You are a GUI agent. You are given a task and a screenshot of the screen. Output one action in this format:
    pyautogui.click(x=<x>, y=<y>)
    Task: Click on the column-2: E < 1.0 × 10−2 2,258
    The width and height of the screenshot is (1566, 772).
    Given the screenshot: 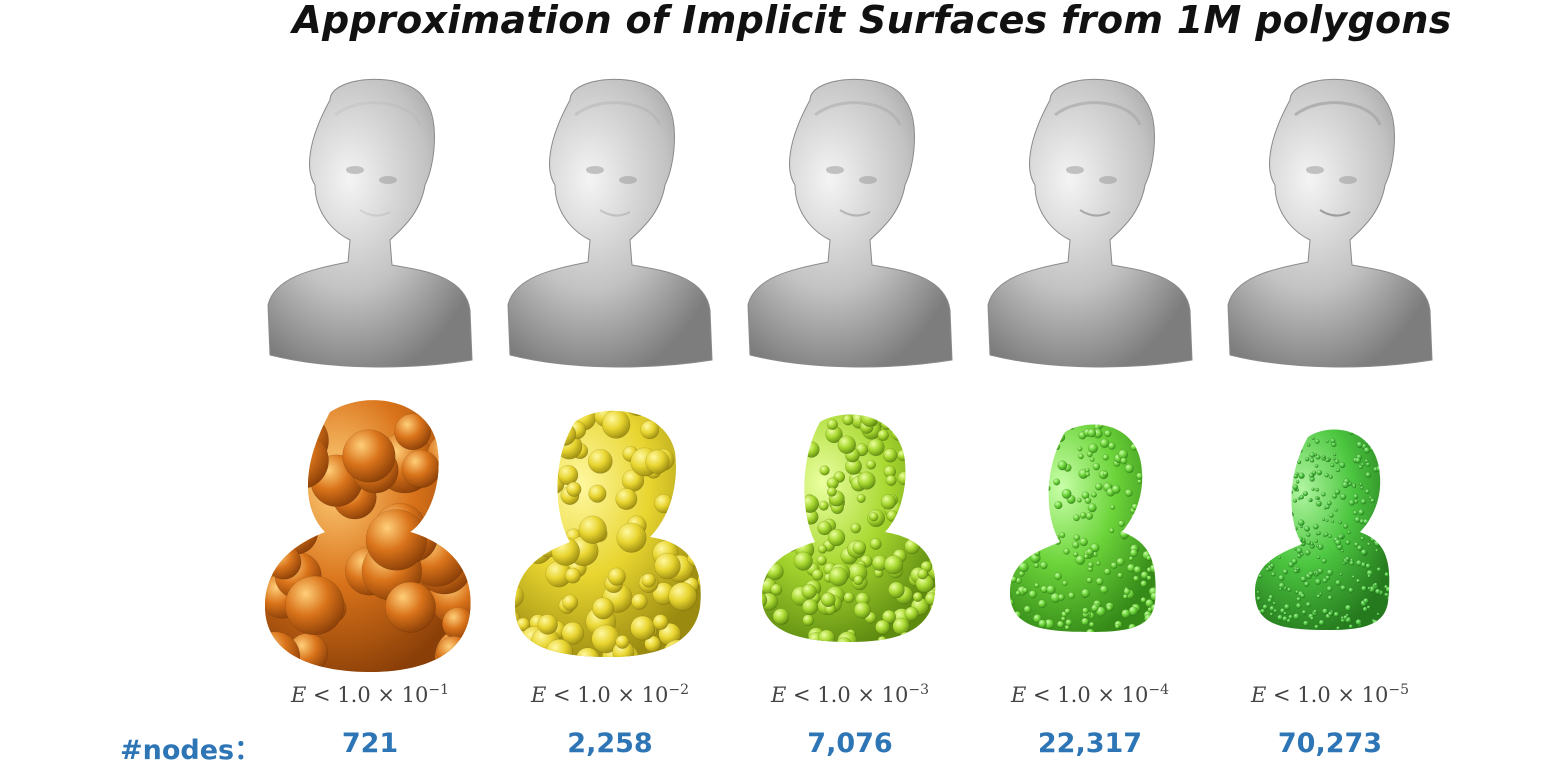 What is the action you would take?
    pyautogui.click(x=610, y=421)
    